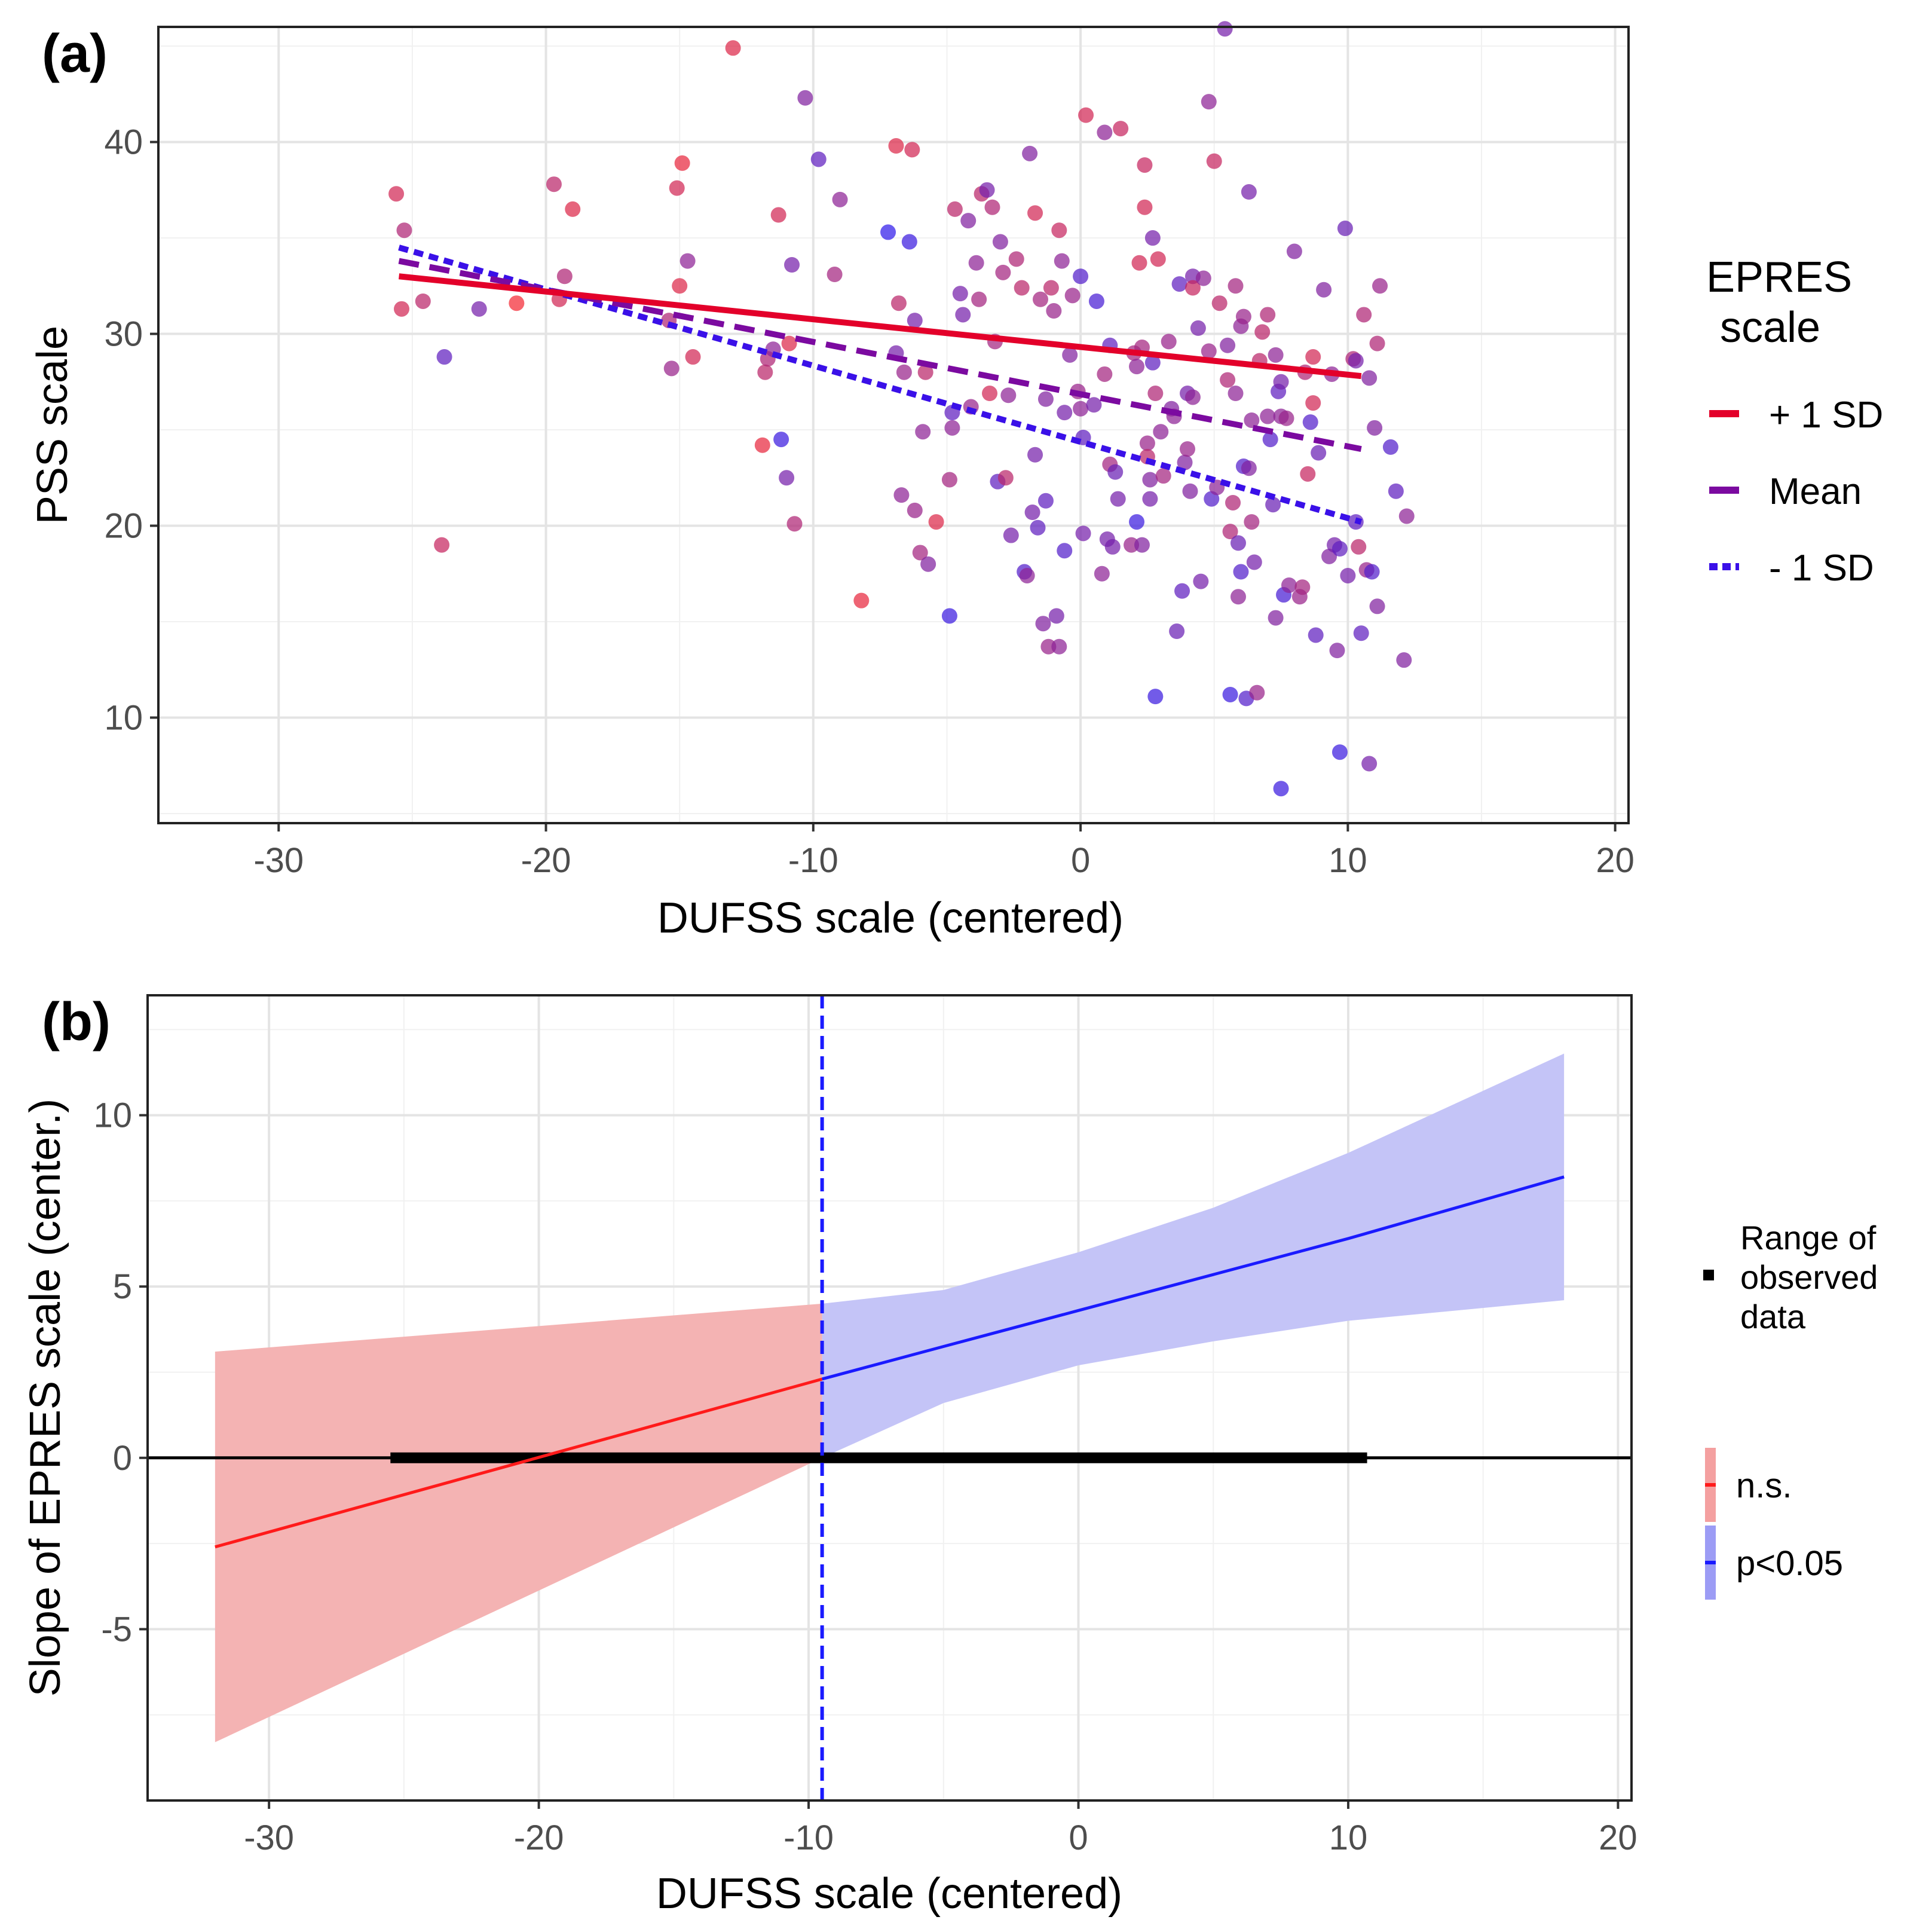 This screenshot has width=1910, height=1932. I want to click on panel-a-lines, so click(881, 384).